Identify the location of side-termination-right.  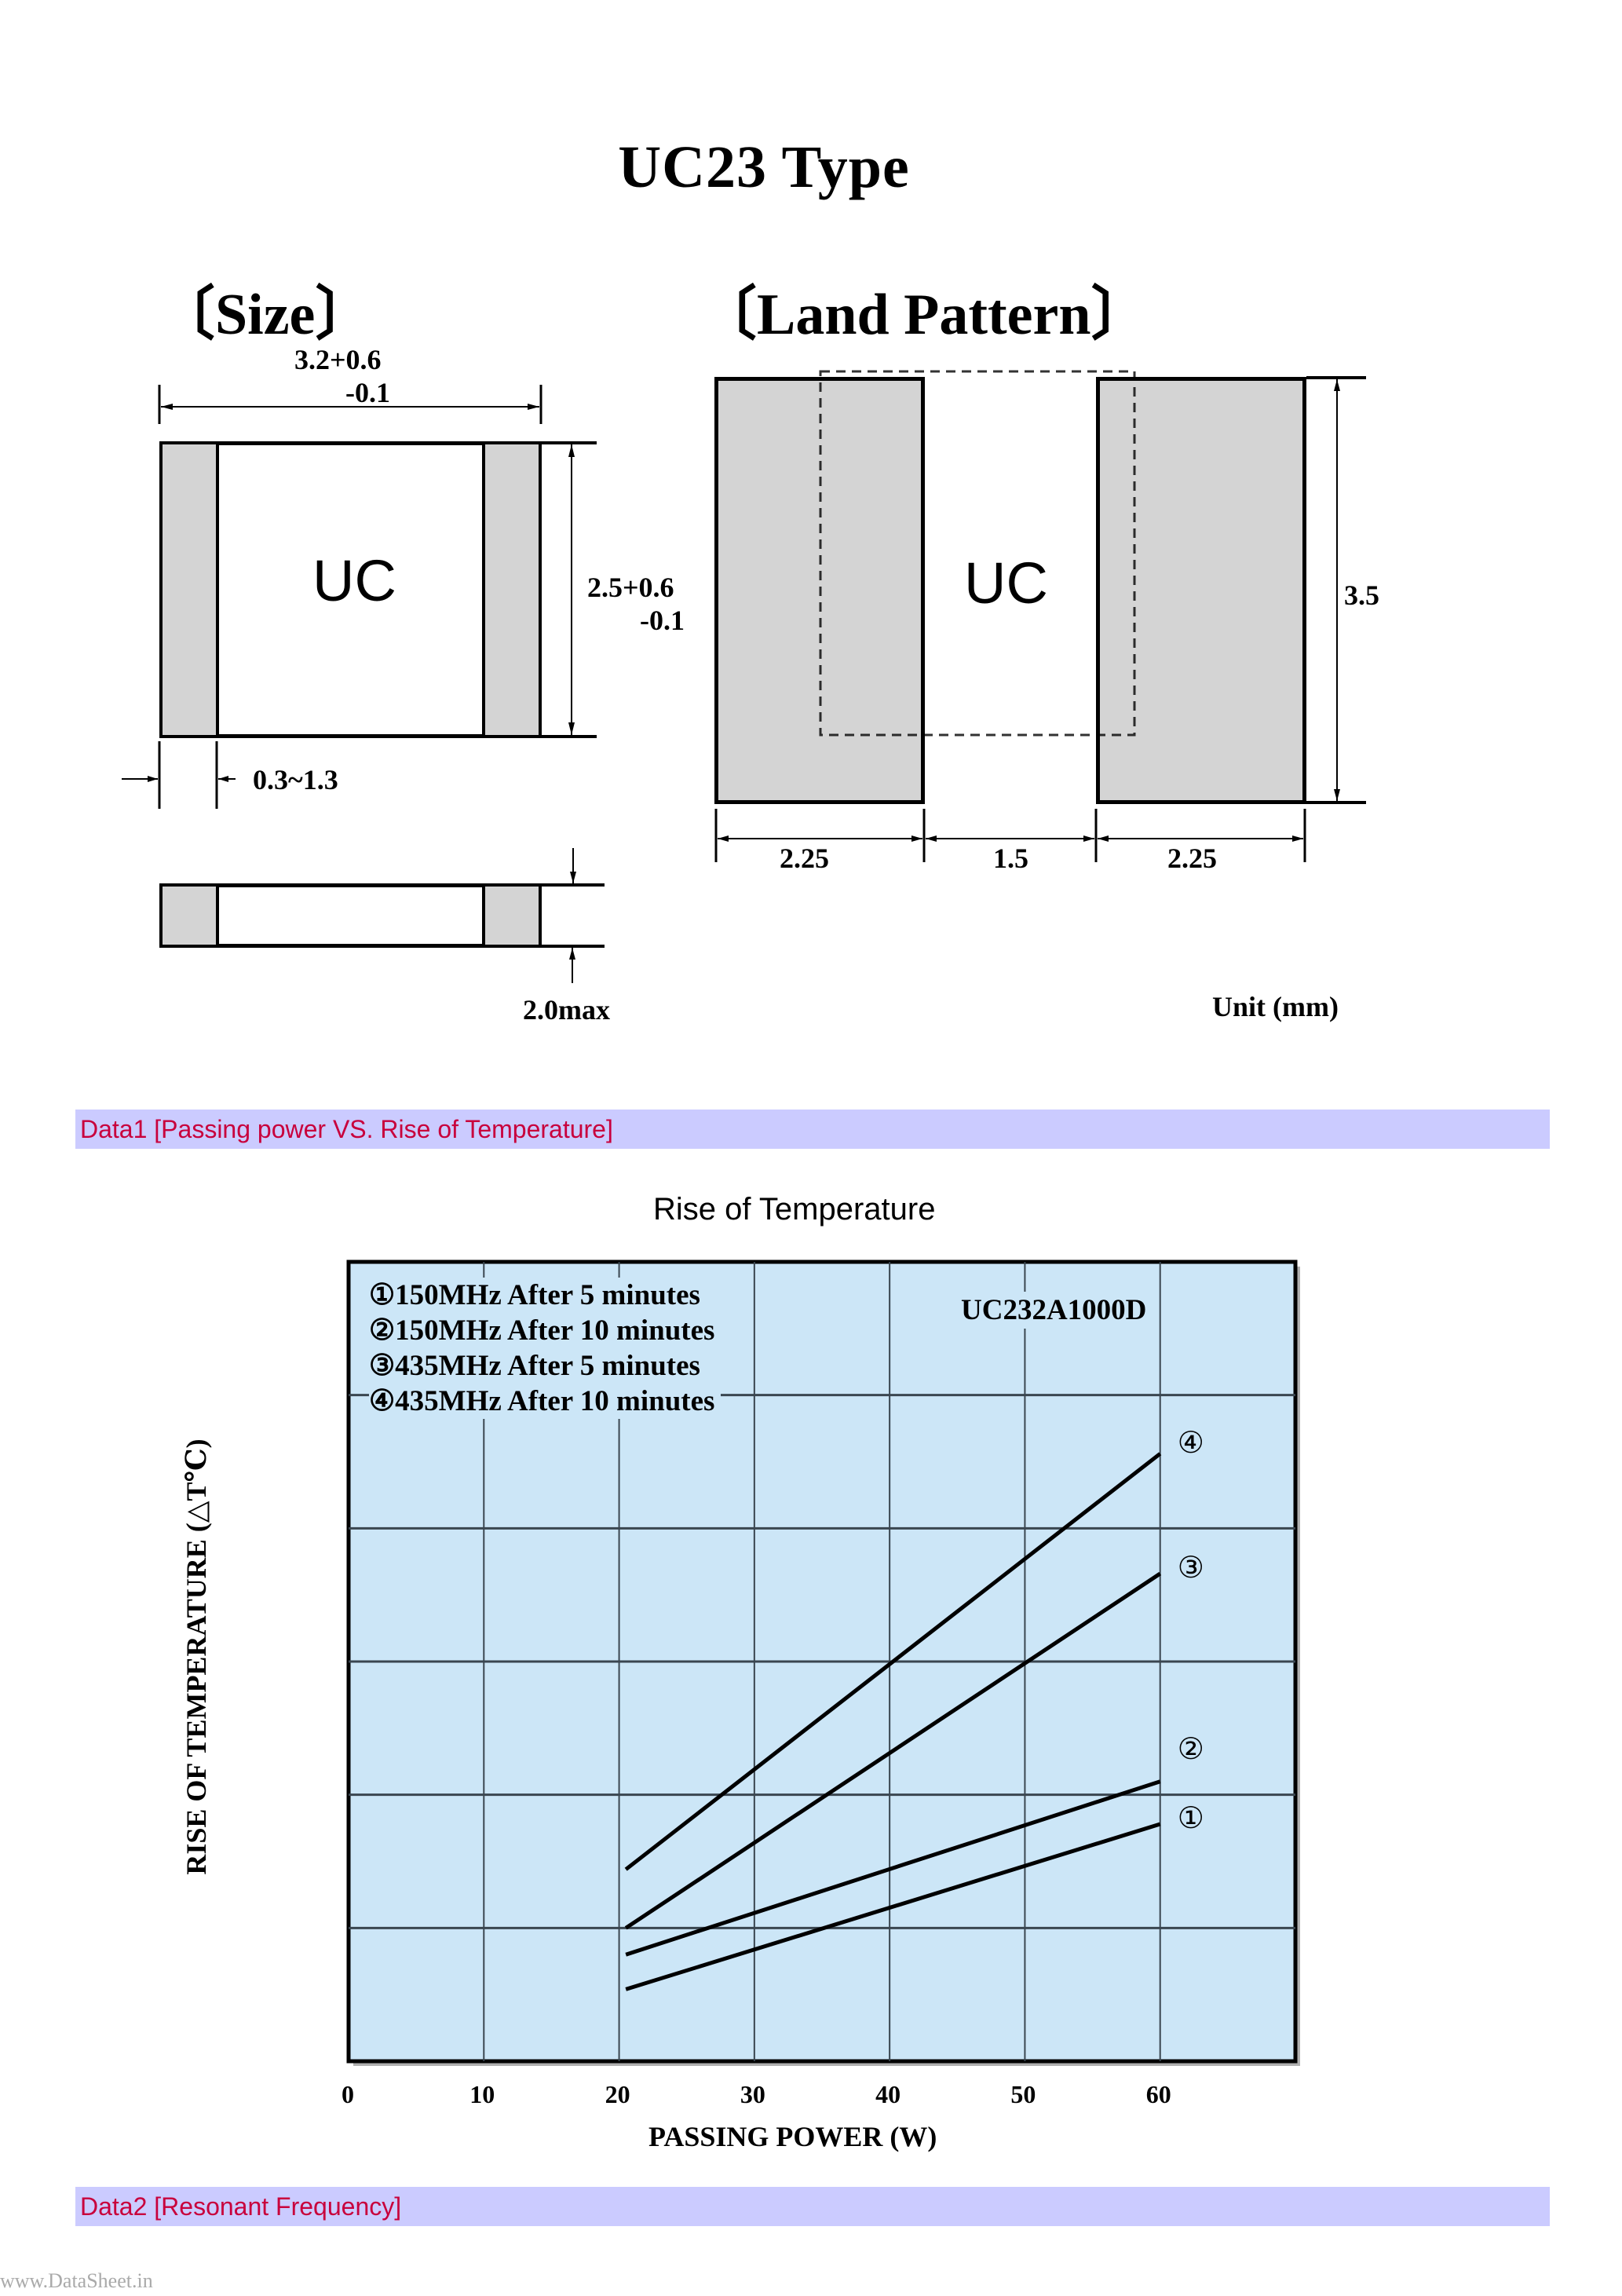
(512, 915).